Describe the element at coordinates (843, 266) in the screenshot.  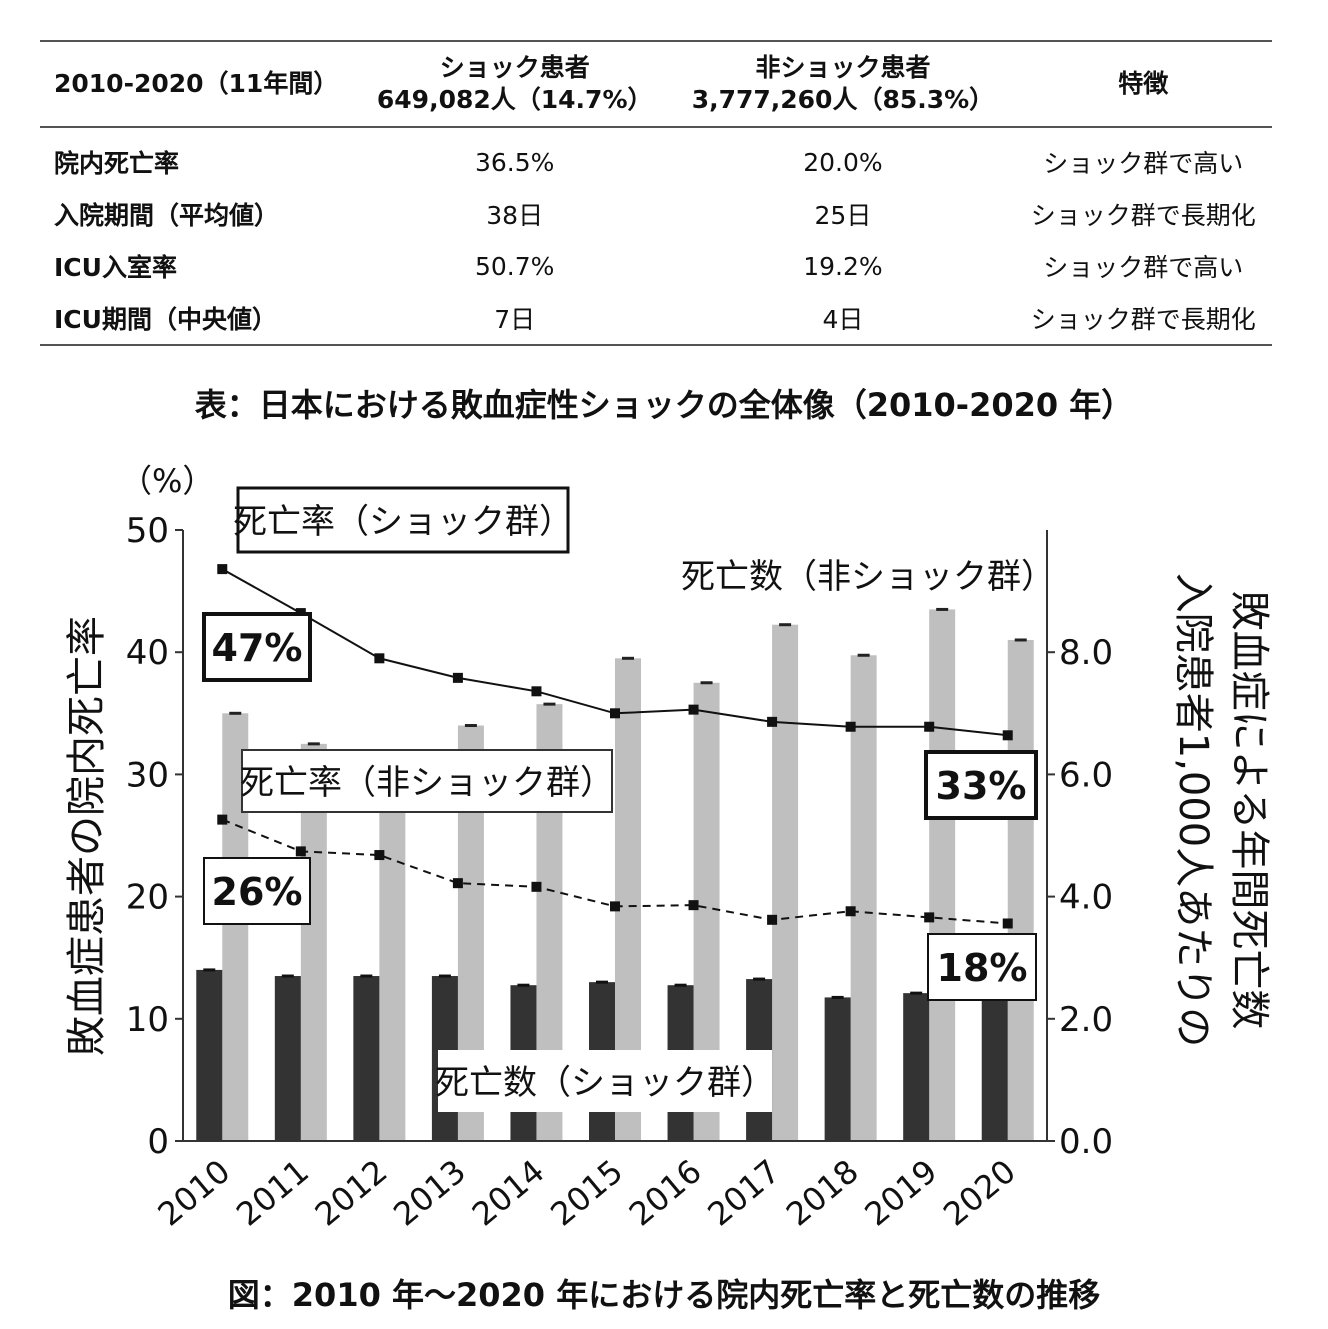
I see `row-nonshock-value: 19.2%` at that location.